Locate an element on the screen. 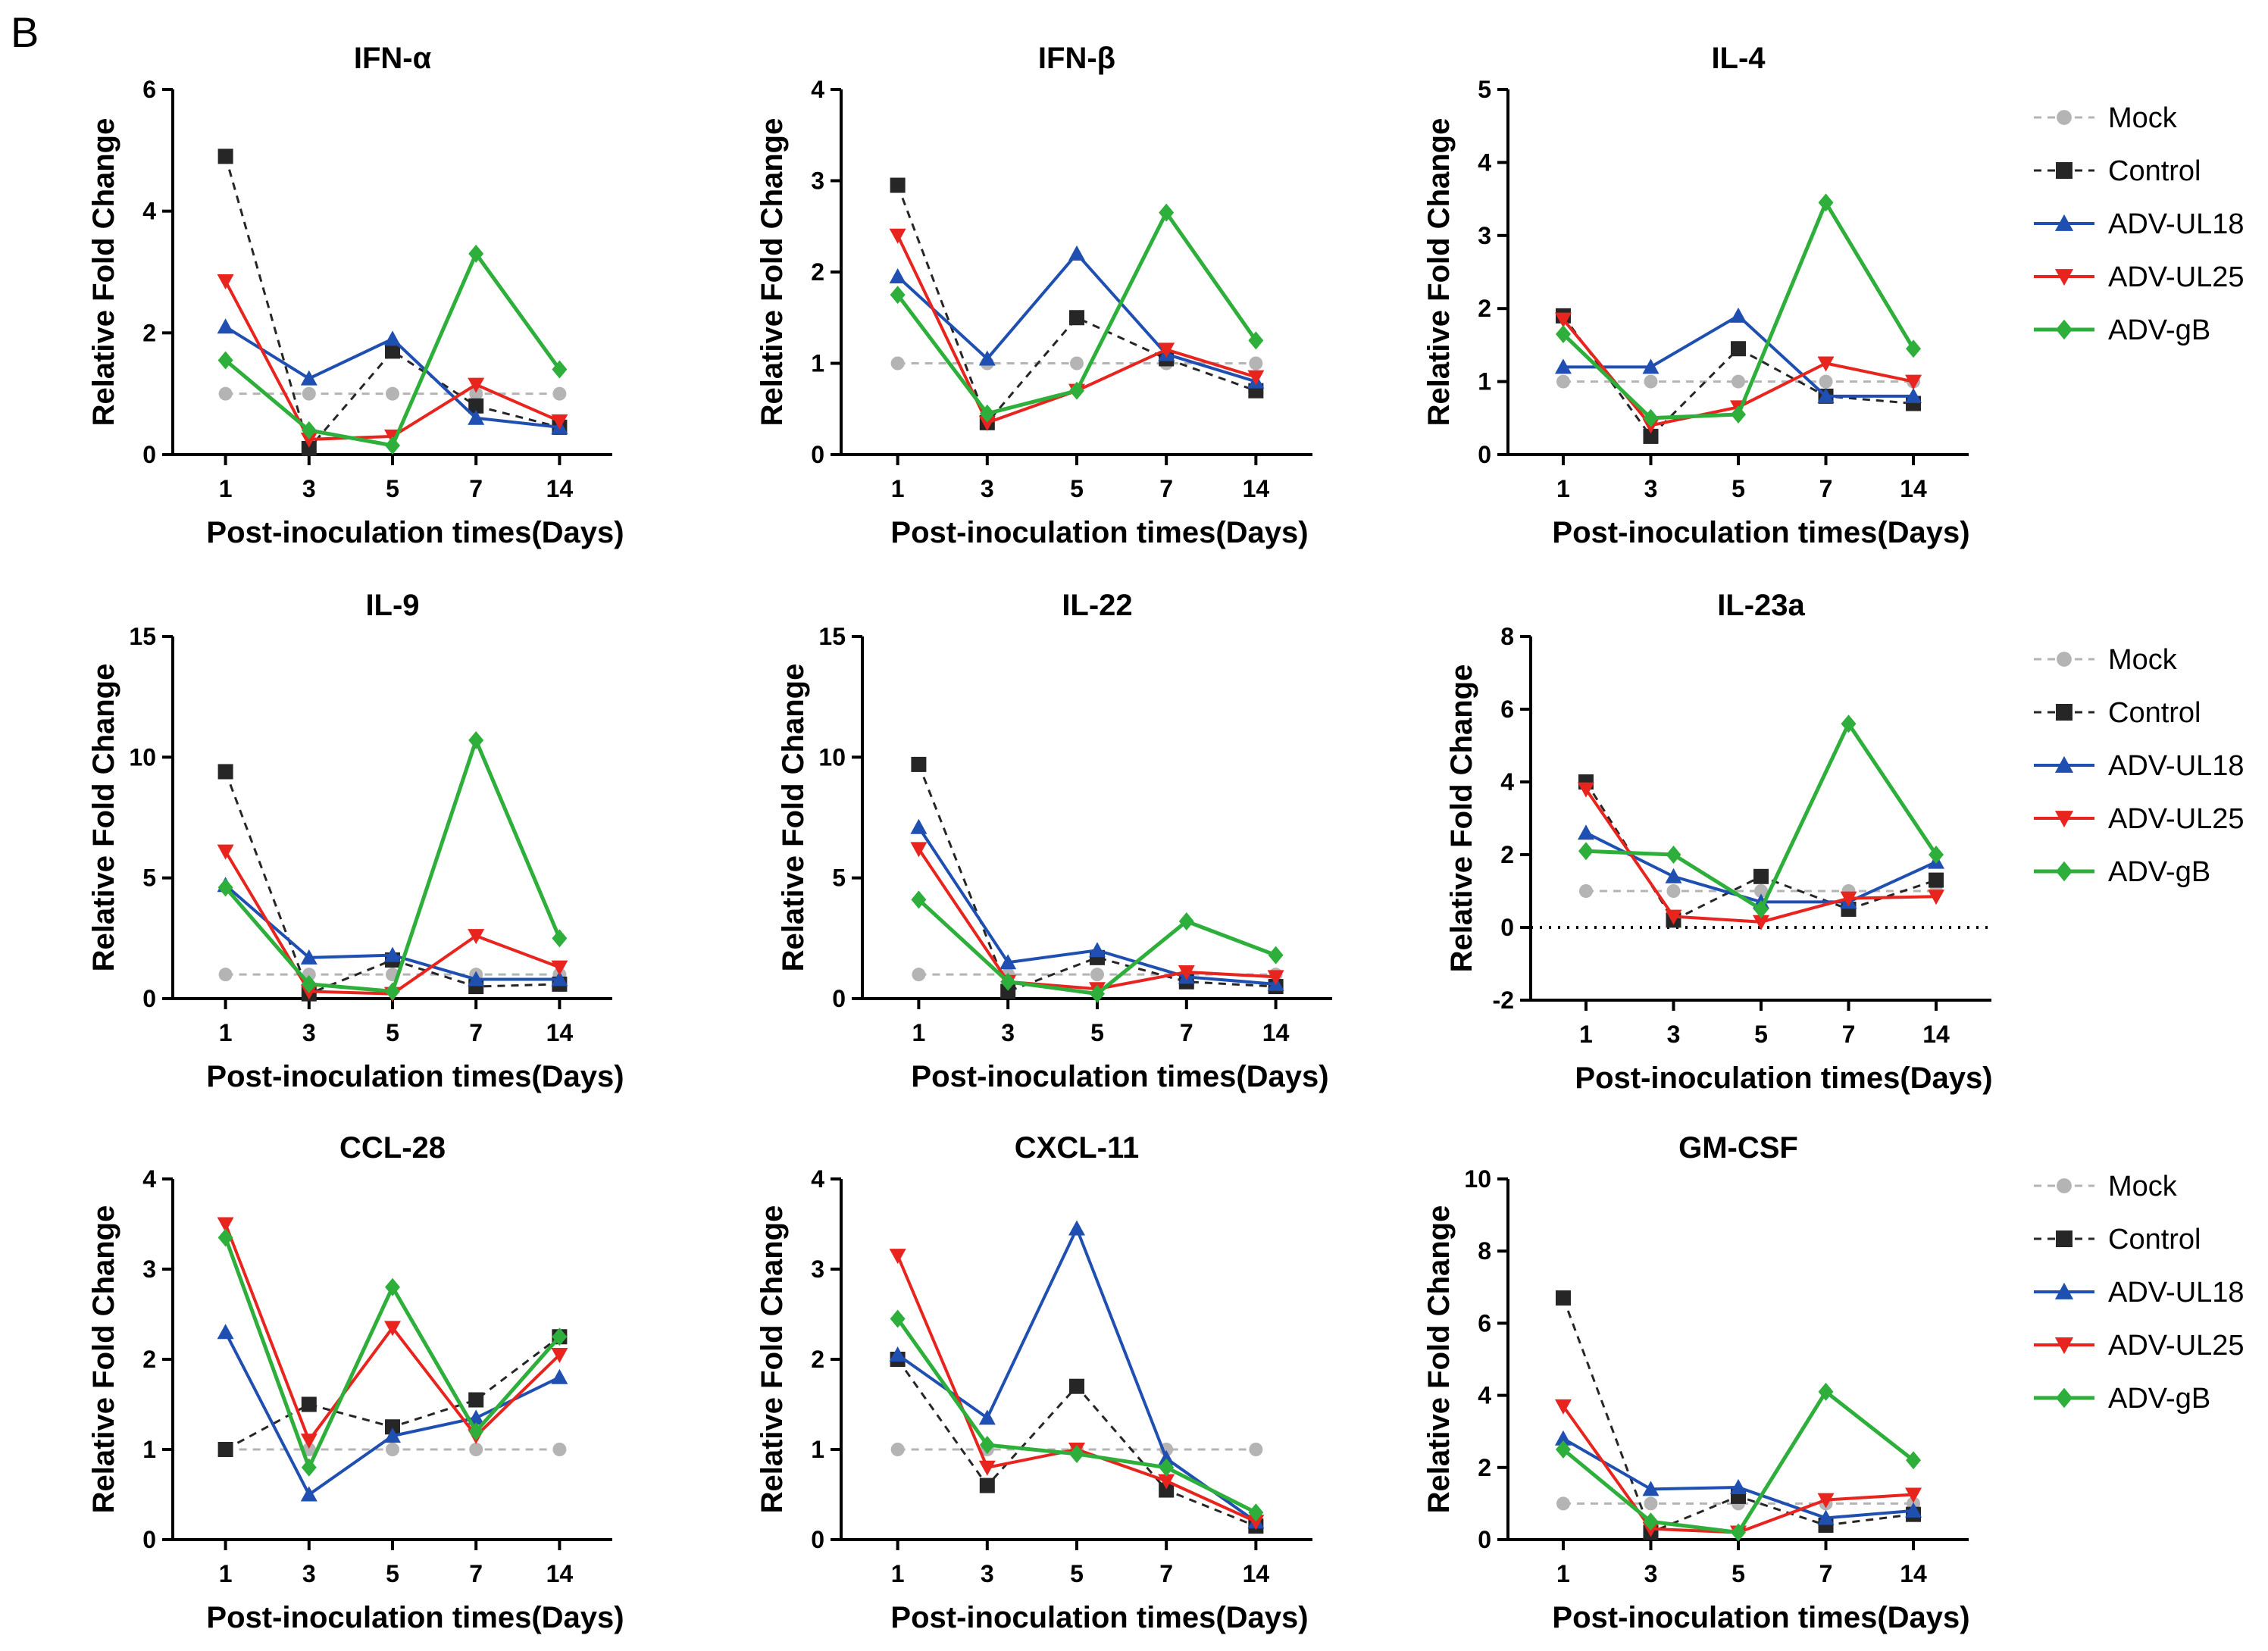 The height and width of the screenshot is (1651, 2268). chart-title: CXCL-11 is located at coordinates (1077, 1148).